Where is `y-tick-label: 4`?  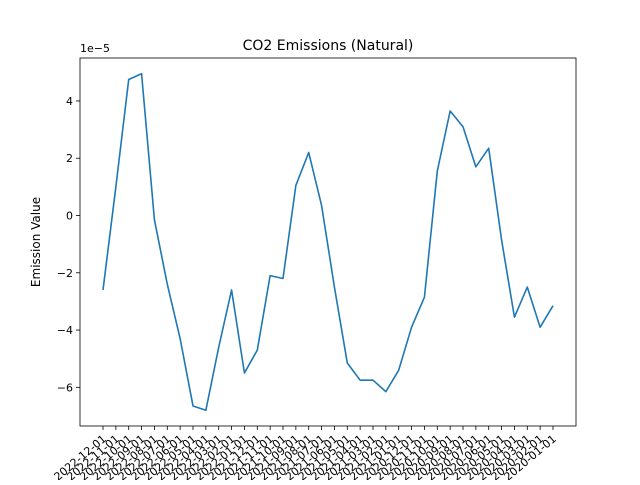
y-tick-label: 4 is located at coordinates (69, 101).